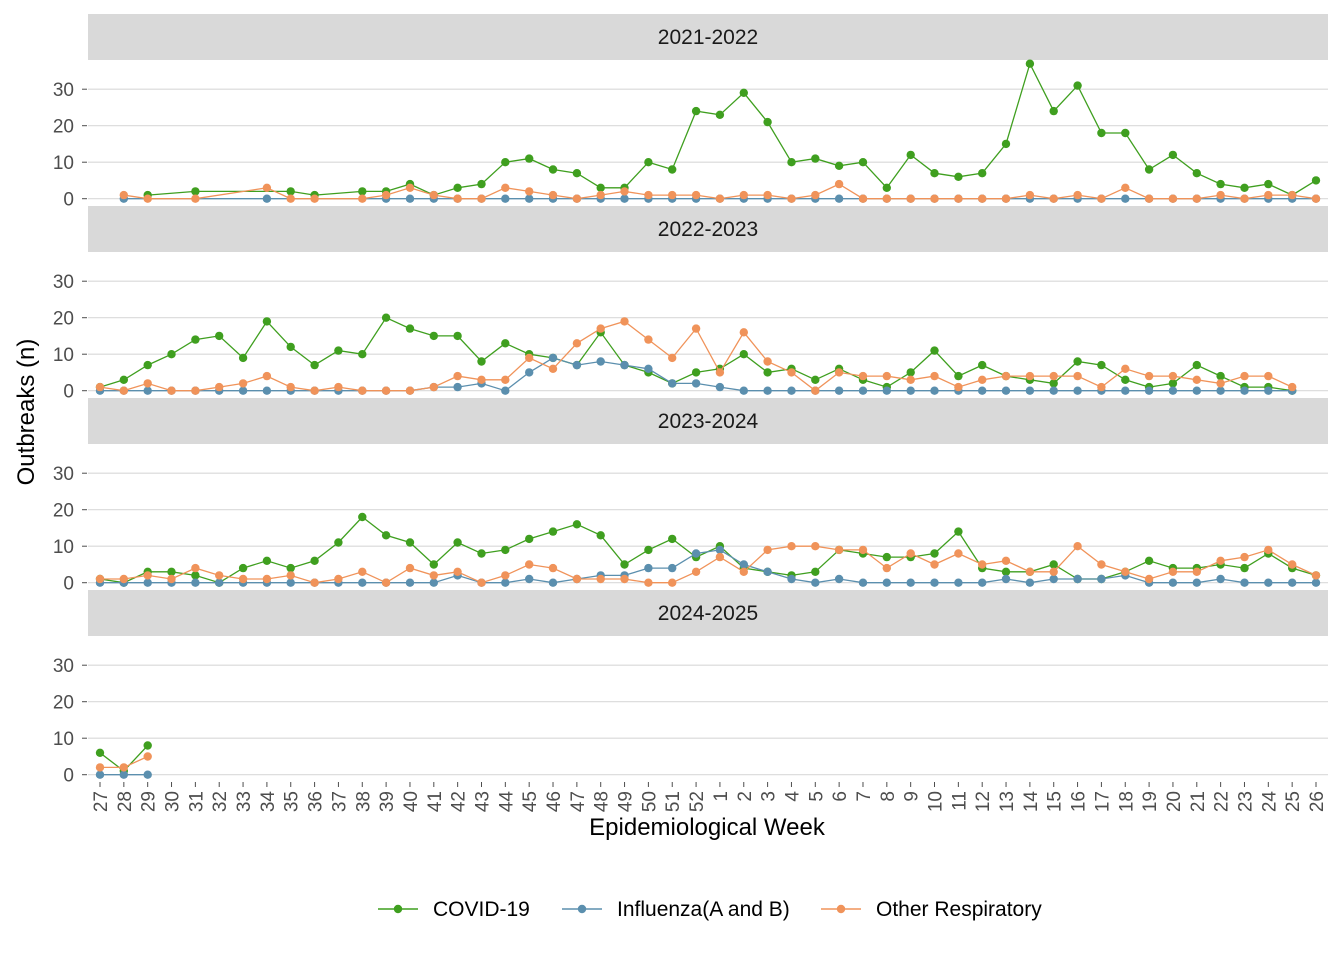 The image size is (1344, 960). What do you see at coordinates (1055, 801) in the screenshot?
I see `x-tick-label: 15` at bounding box center [1055, 801].